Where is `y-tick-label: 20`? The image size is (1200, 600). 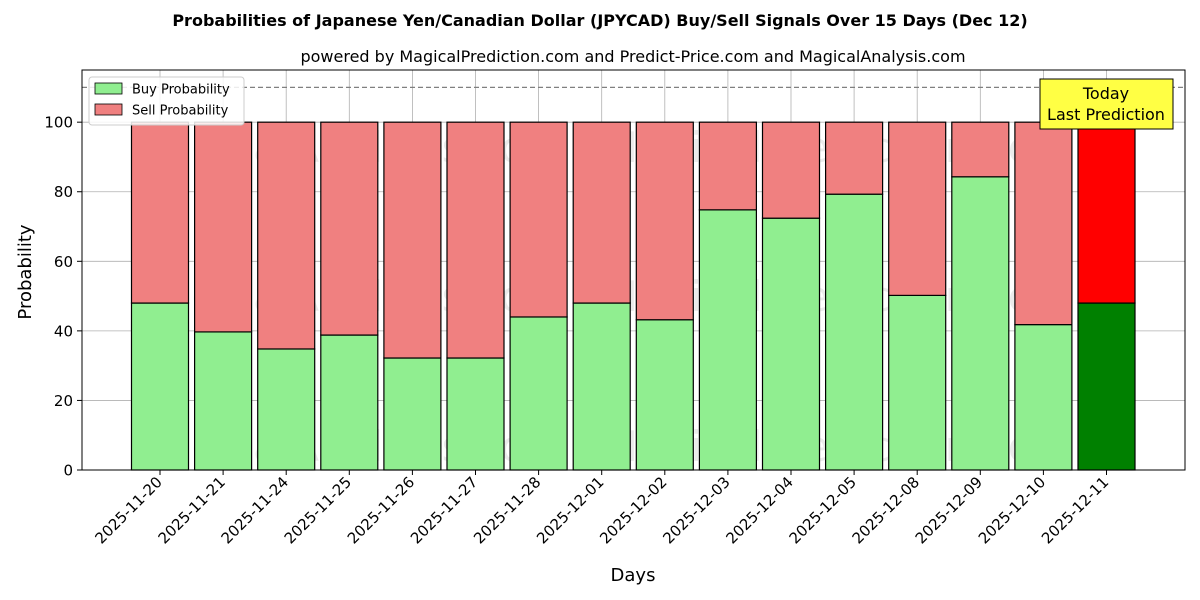
y-tick-label: 20 is located at coordinates (63, 401).